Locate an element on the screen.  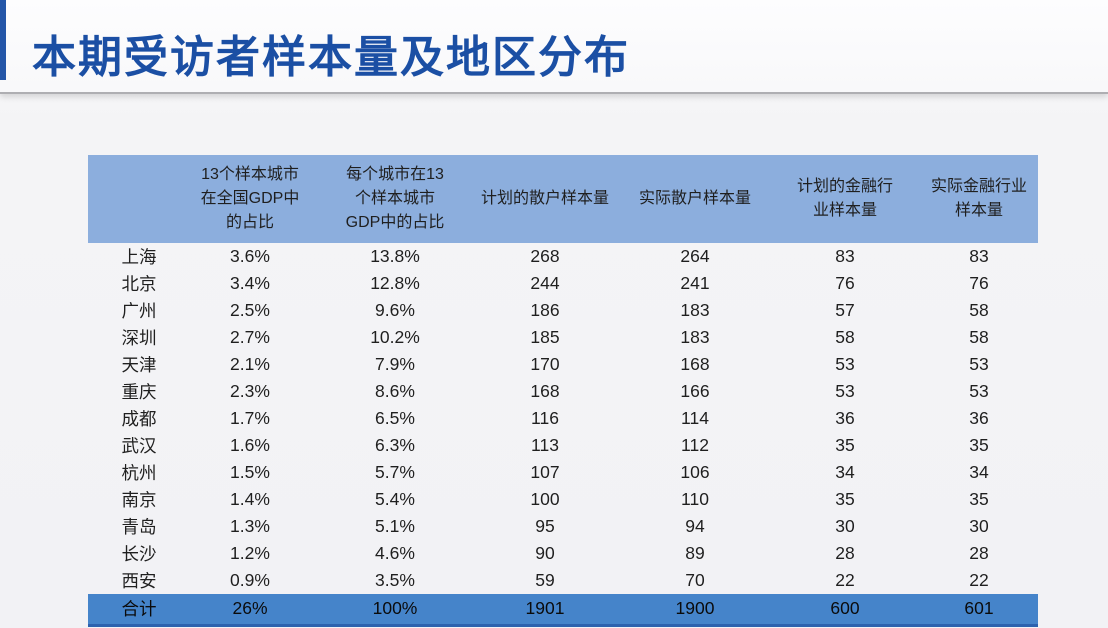
value-cell: 2.3% is located at coordinates (250, 391).